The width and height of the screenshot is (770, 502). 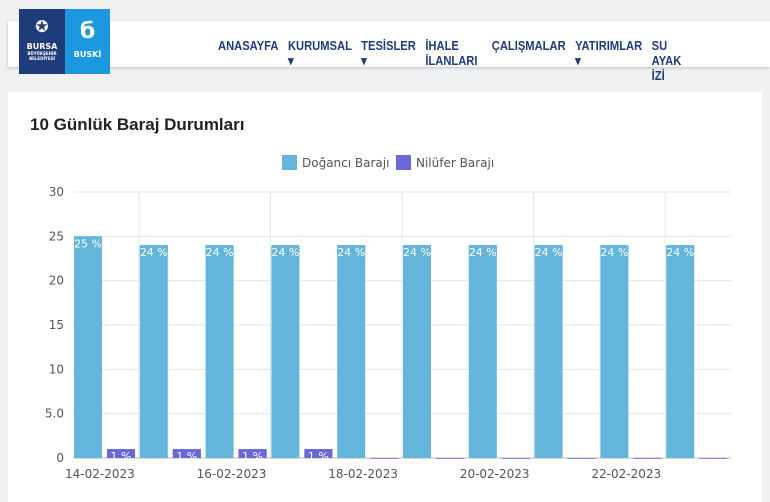 What do you see at coordinates (56, 281) in the screenshot?
I see `y-tick-label: 20` at bounding box center [56, 281].